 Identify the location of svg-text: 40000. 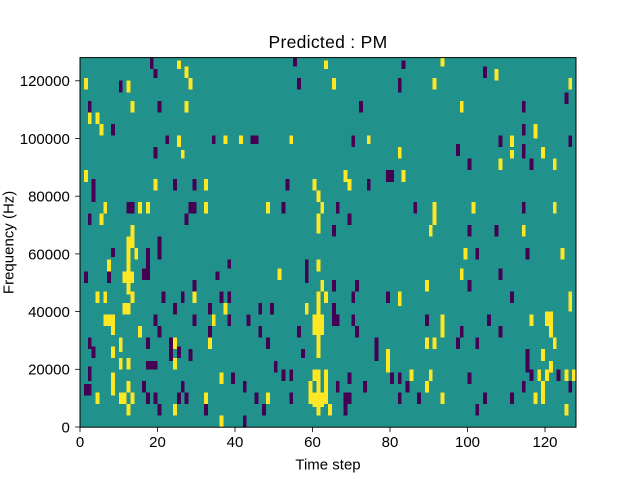
(49, 312).